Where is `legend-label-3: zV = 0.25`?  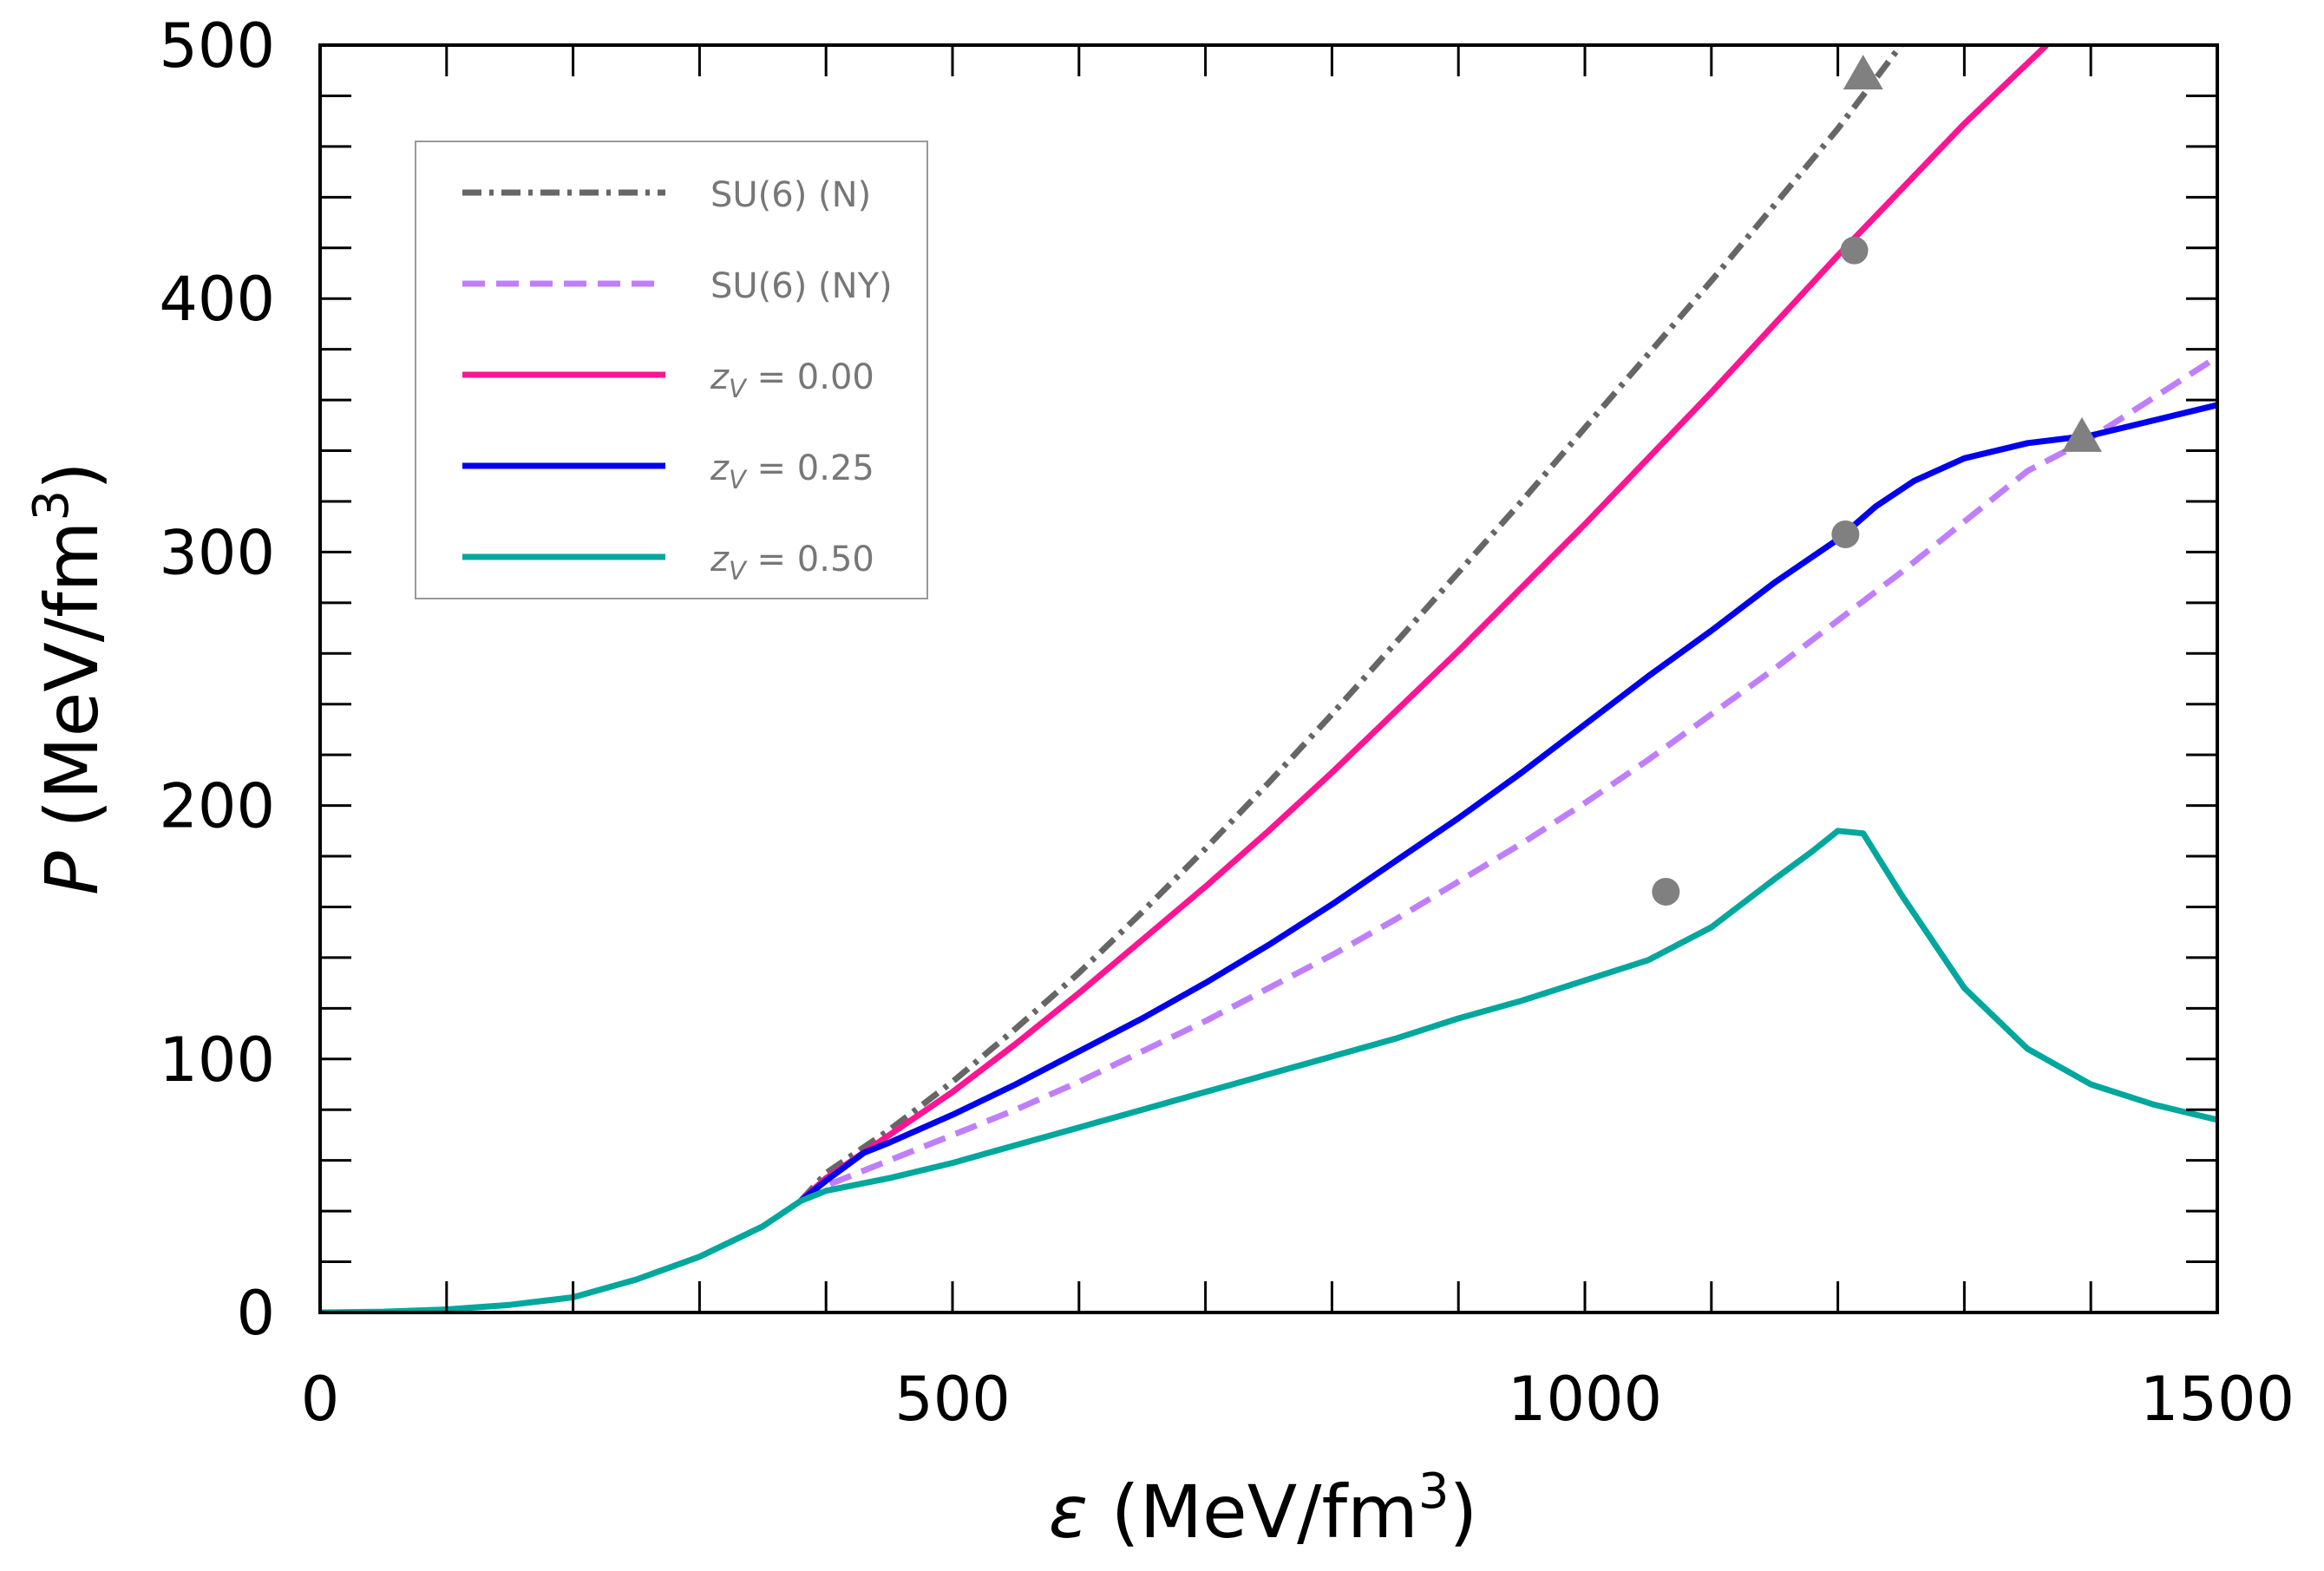
legend-label-3: zV = 0.25 is located at coordinates (792, 471).